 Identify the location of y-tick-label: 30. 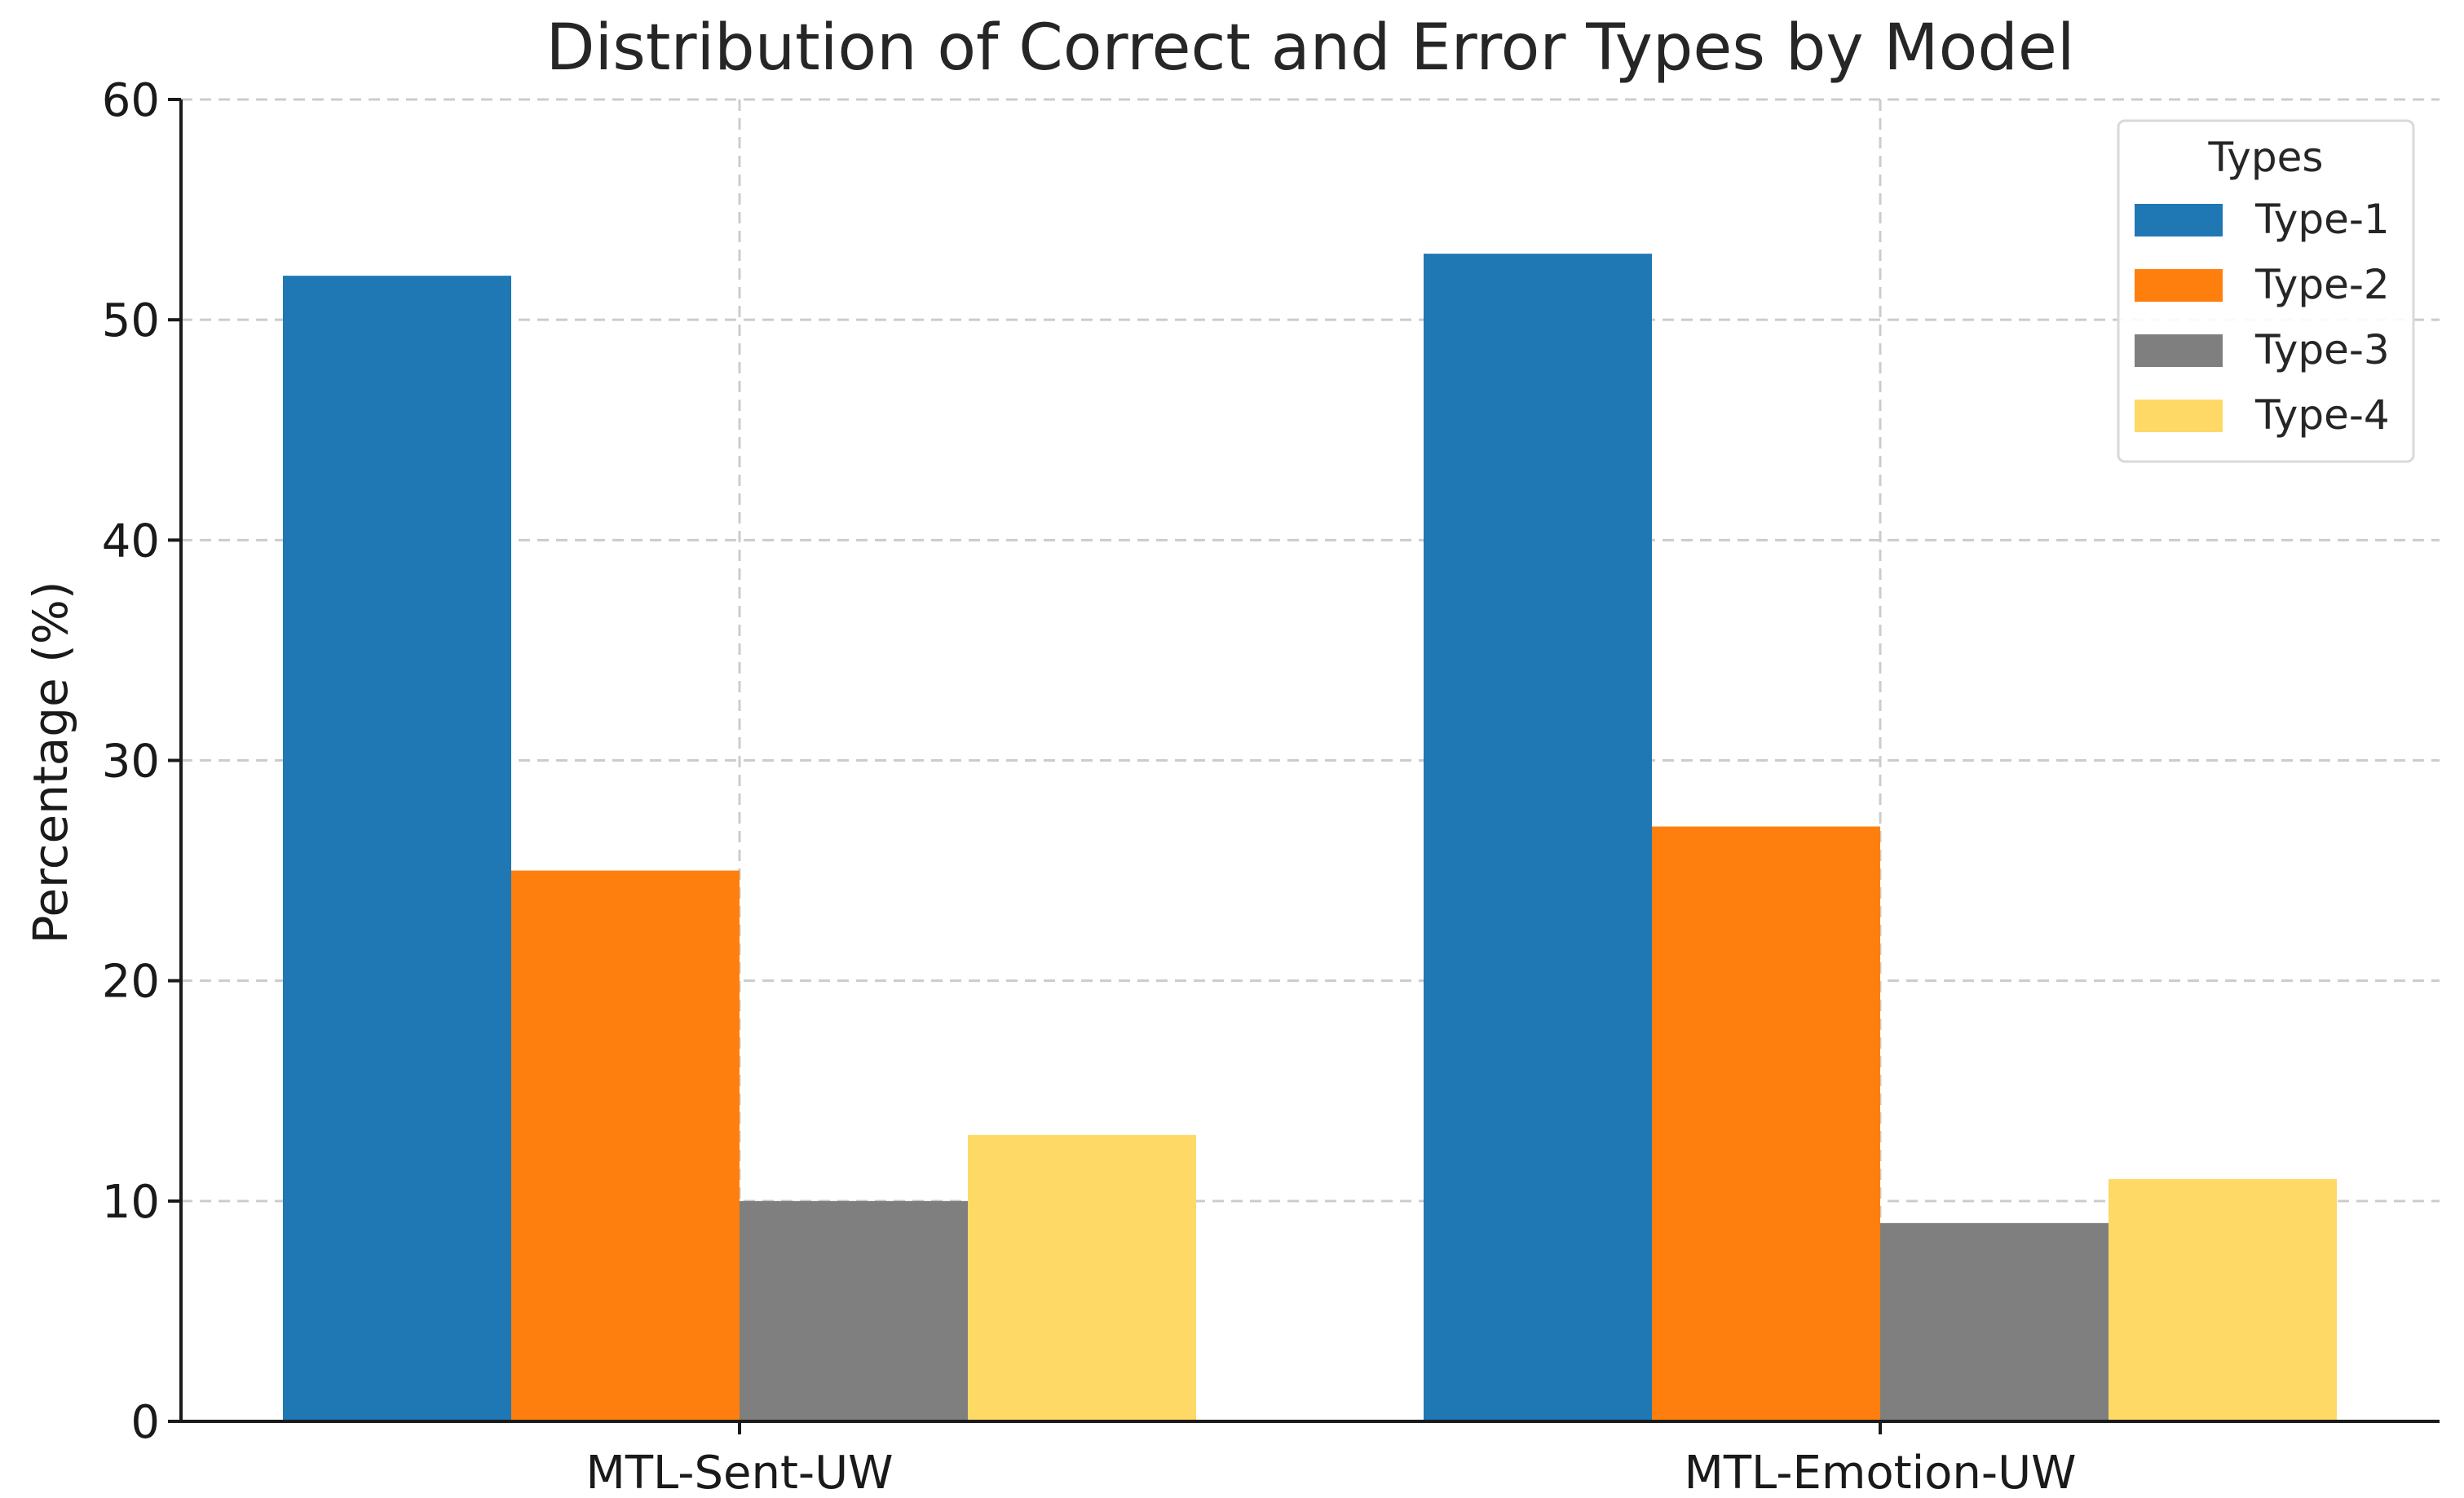
(131, 762).